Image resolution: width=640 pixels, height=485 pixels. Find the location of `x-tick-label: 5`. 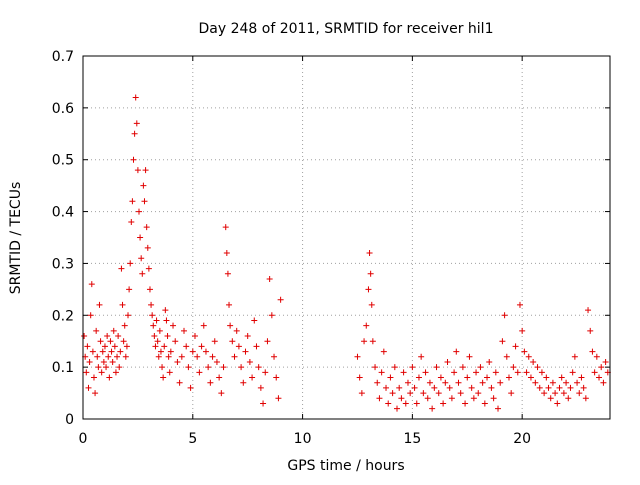

x-tick-label: 5 is located at coordinates (192, 439).